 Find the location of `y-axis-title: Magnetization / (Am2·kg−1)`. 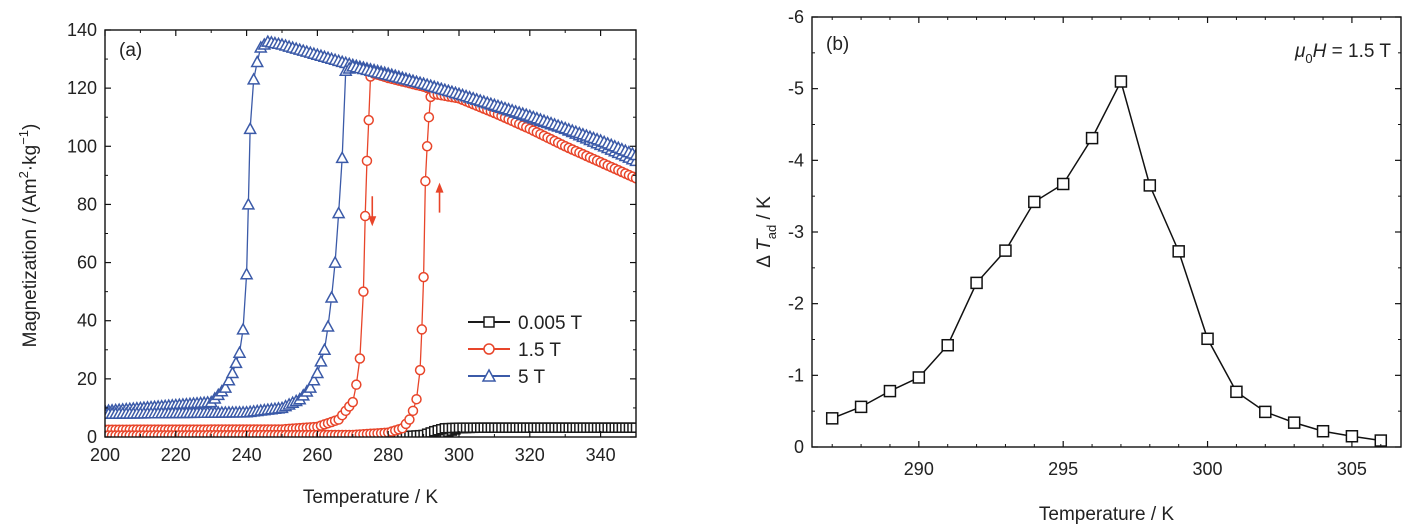

y-axis-title: Magnetization / (Am2·kg−1) is located at coordinates (28, 236).